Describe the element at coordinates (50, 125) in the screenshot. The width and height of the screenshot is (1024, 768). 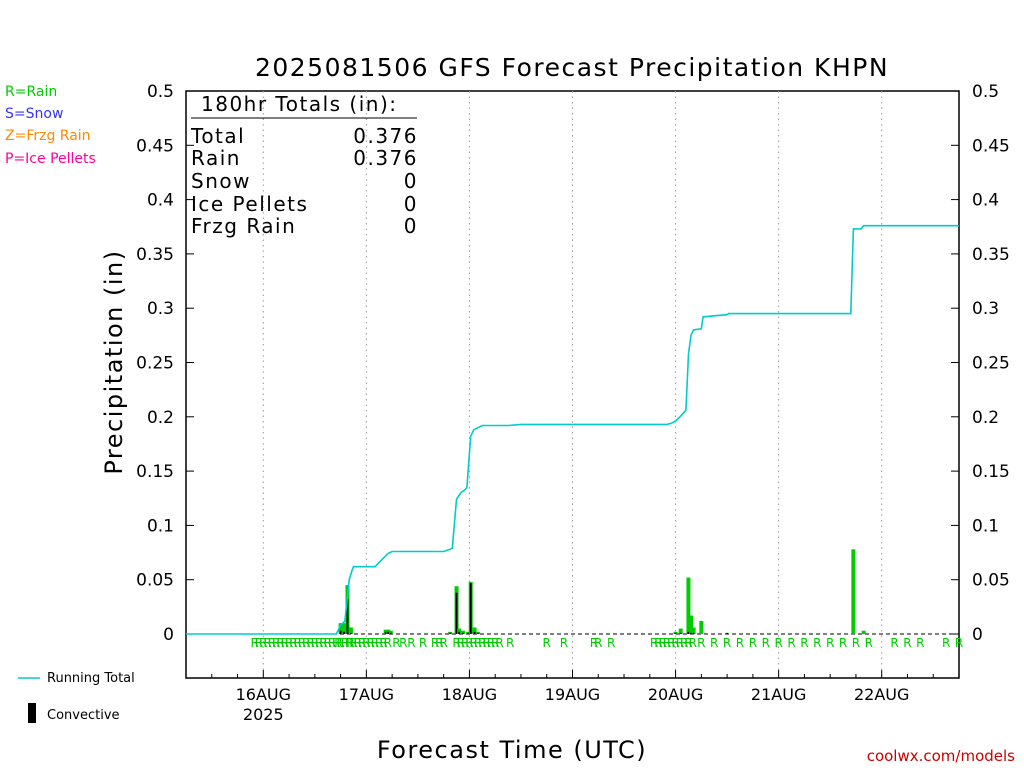
I see `precip-type-legend: R=Rain S=Snow Z=Frzg Rain P=Ice Pellets` at that location.